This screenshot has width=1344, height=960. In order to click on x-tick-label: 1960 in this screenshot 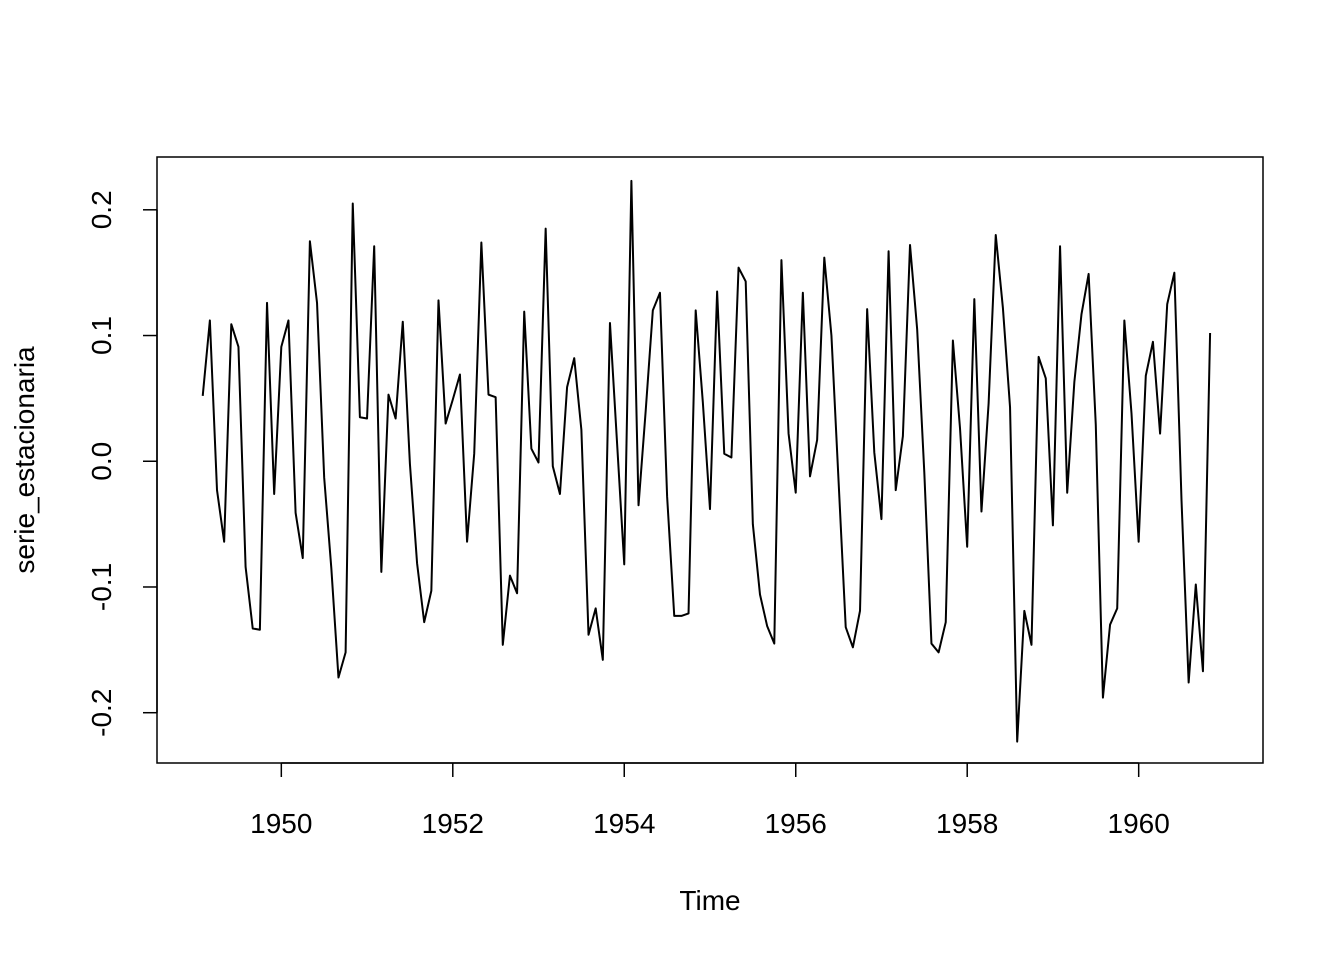, I will do `click(1139, 823)`.